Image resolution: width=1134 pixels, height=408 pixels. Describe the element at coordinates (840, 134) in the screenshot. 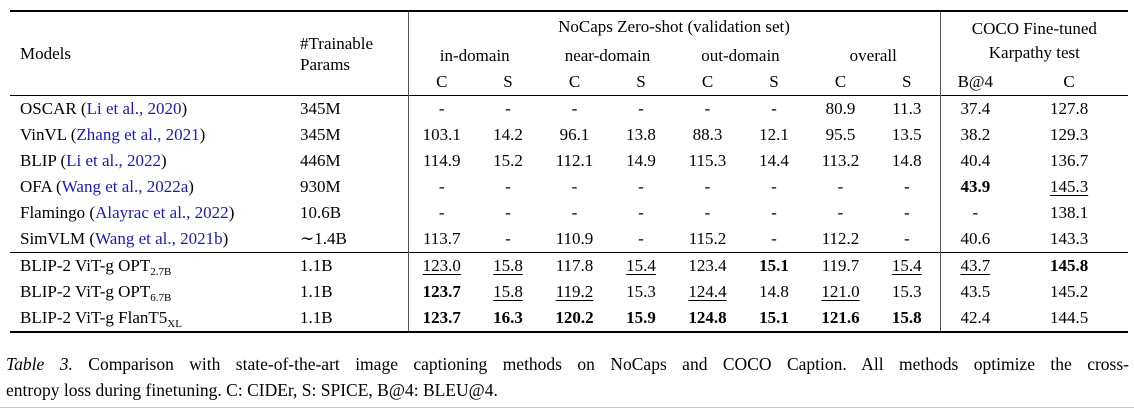

I see `metric-cell: 95.5` at that location.